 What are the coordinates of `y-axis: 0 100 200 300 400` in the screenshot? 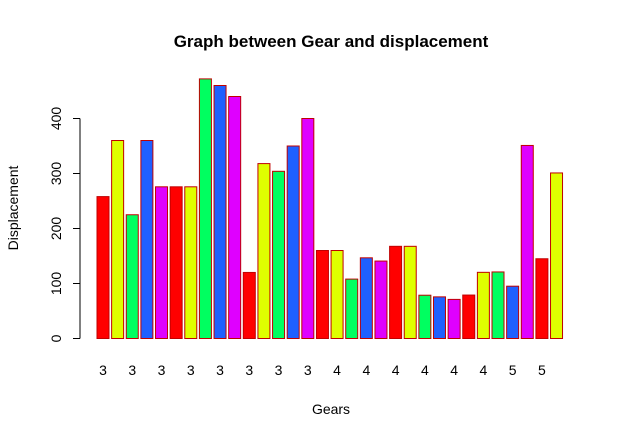 It's located at (64, 224).